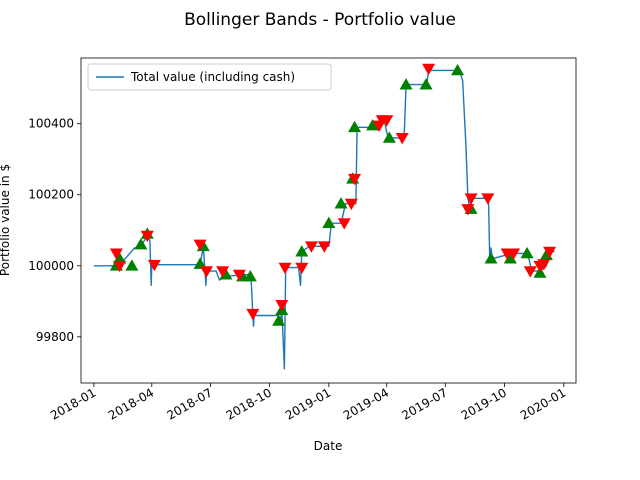 The image size is (640, 480). Describe the element at coordinates (54, 230) in the screenshot. I see `y-axis: 99800 100000 100200 100400` at that location.